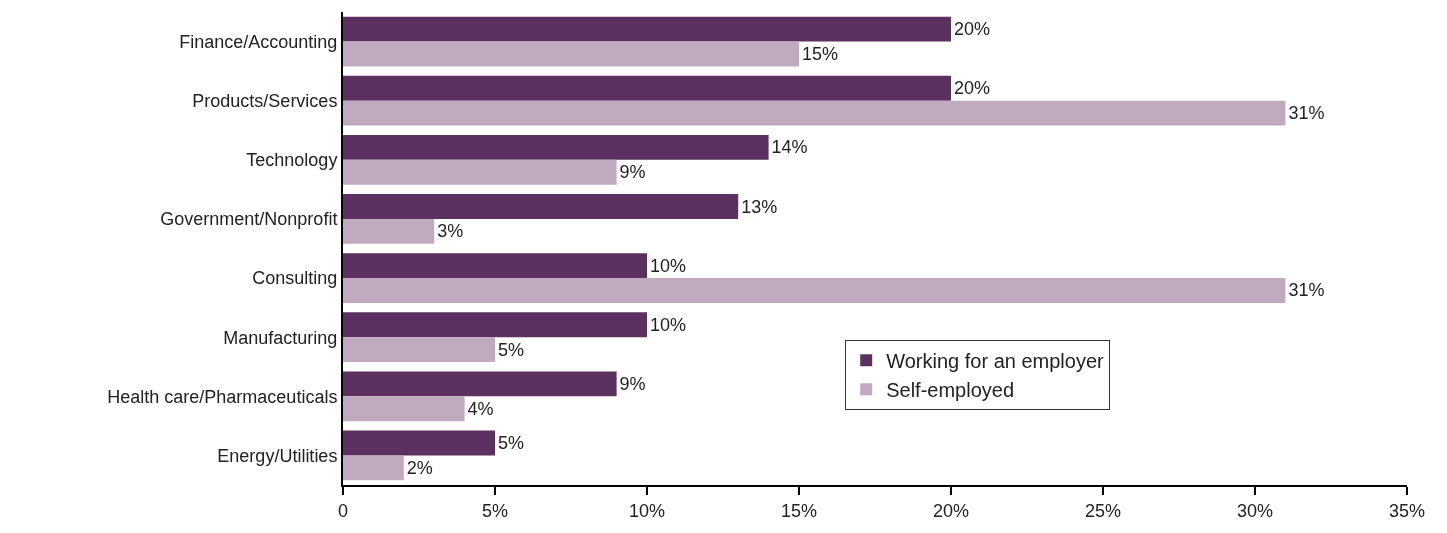 The width and height of the screenshot is (1447, 533). What do you see at coordinates (495, 510) in the screenshot?
I see `x-tick-label: 5%` at bounding box center [495, 510].